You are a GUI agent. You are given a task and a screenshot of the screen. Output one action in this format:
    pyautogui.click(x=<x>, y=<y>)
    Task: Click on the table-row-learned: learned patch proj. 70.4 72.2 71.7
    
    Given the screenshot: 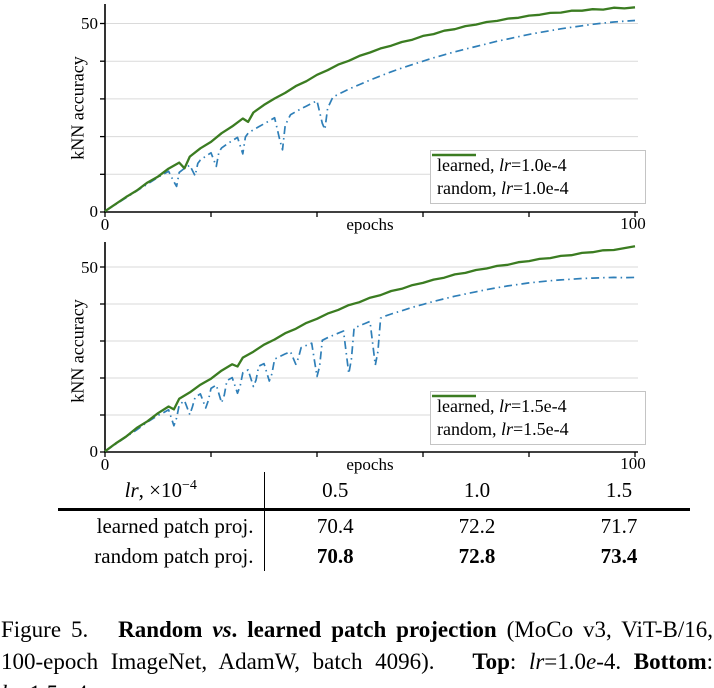 What is the action you would take?
    pyautogui.click(x=374, y=525)
    